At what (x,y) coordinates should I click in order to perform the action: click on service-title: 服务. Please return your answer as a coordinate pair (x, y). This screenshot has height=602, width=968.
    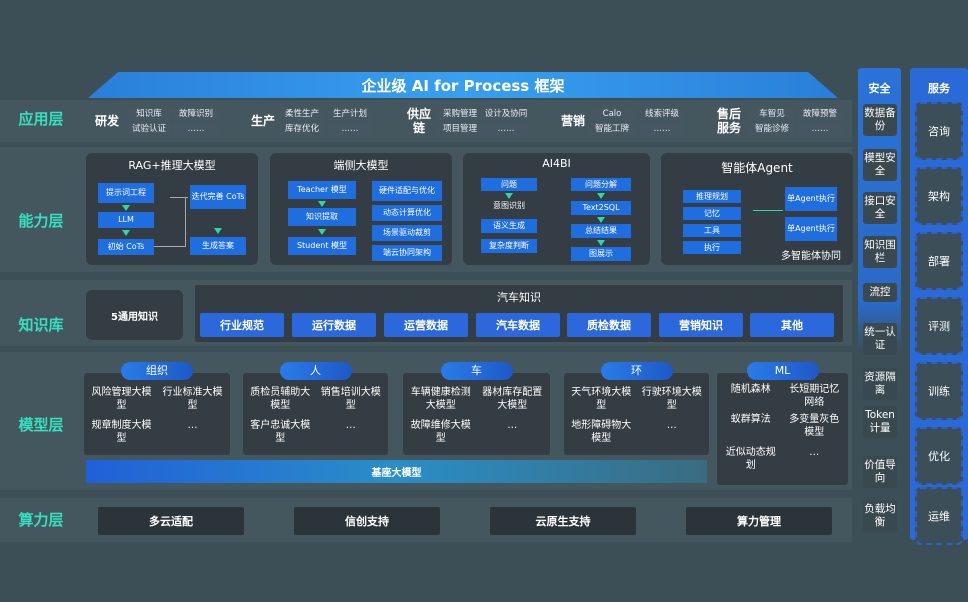
    Looking at the image, I should click on (939, 88).